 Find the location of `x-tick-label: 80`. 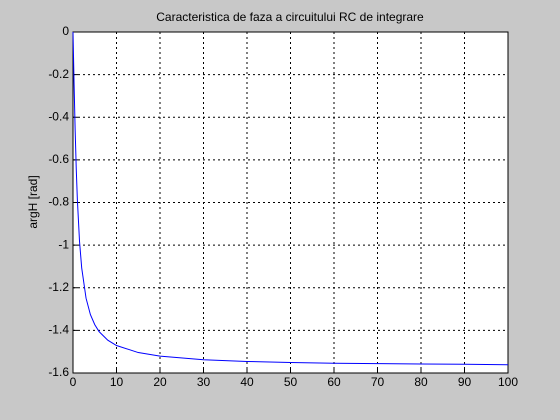

x-tick-label: 80 is located at coordinates (421, 382).